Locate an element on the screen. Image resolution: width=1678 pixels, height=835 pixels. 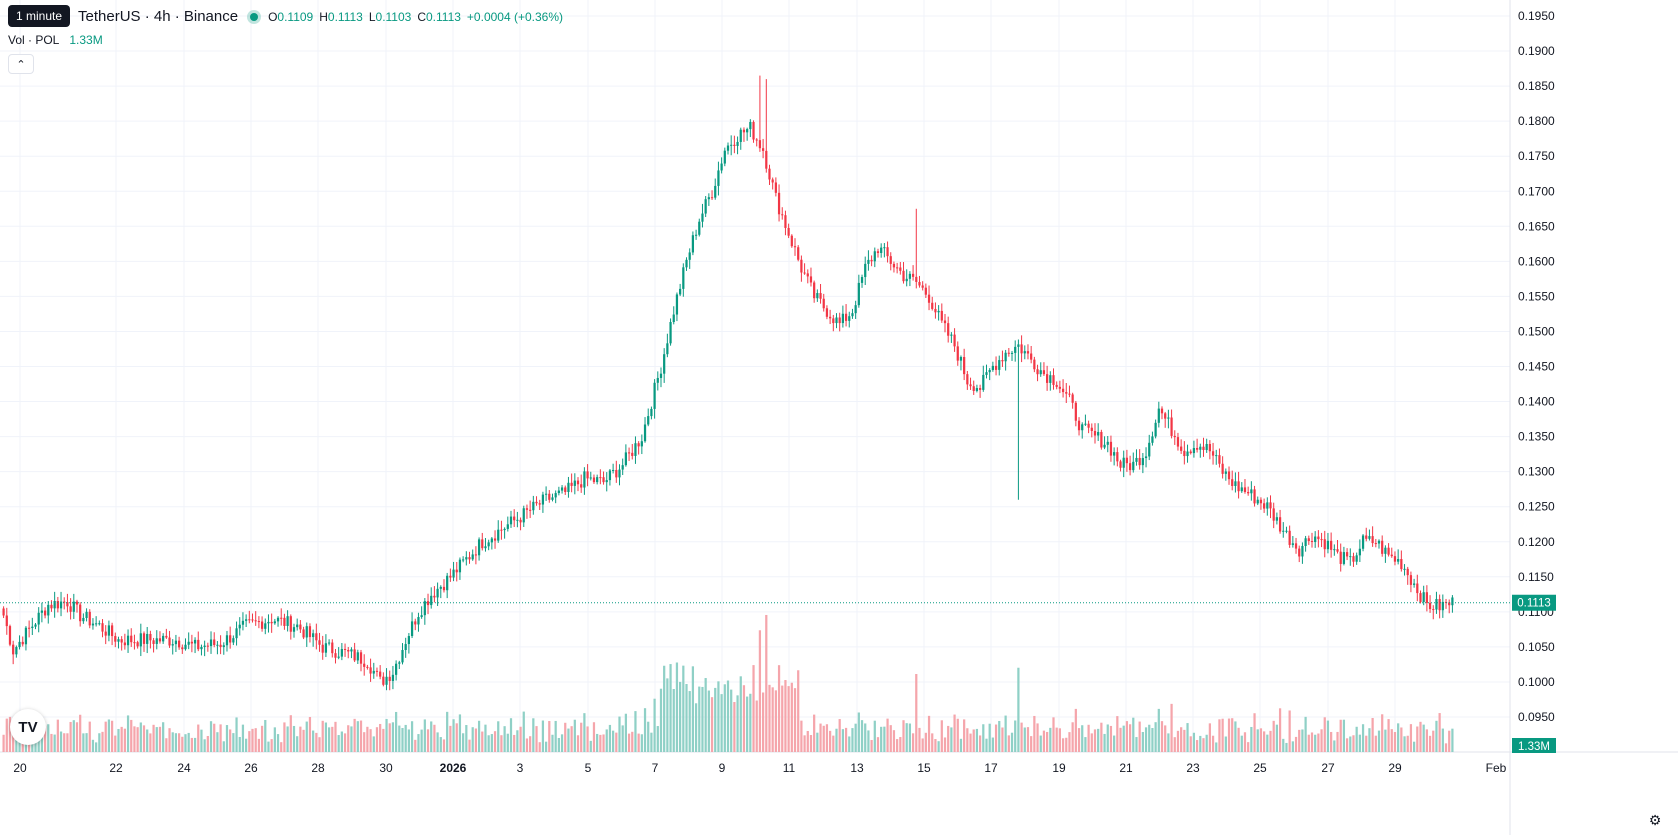
gear-icon: ⚙ is located at coordinates (1655, 819).